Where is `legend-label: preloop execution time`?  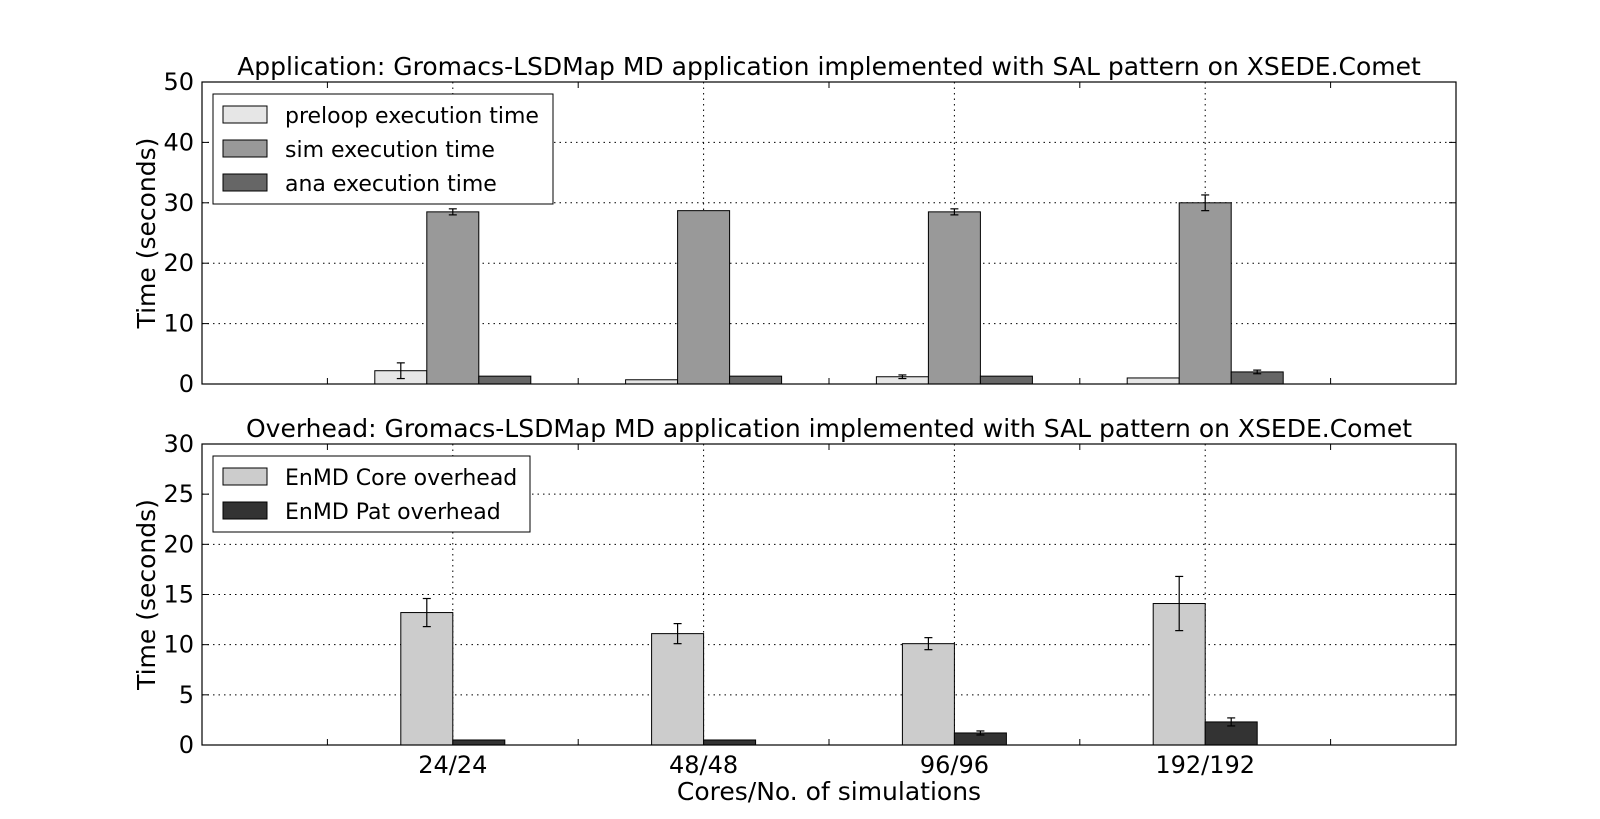
legend-label: preloop execution time is located at coordinates (412, 116).